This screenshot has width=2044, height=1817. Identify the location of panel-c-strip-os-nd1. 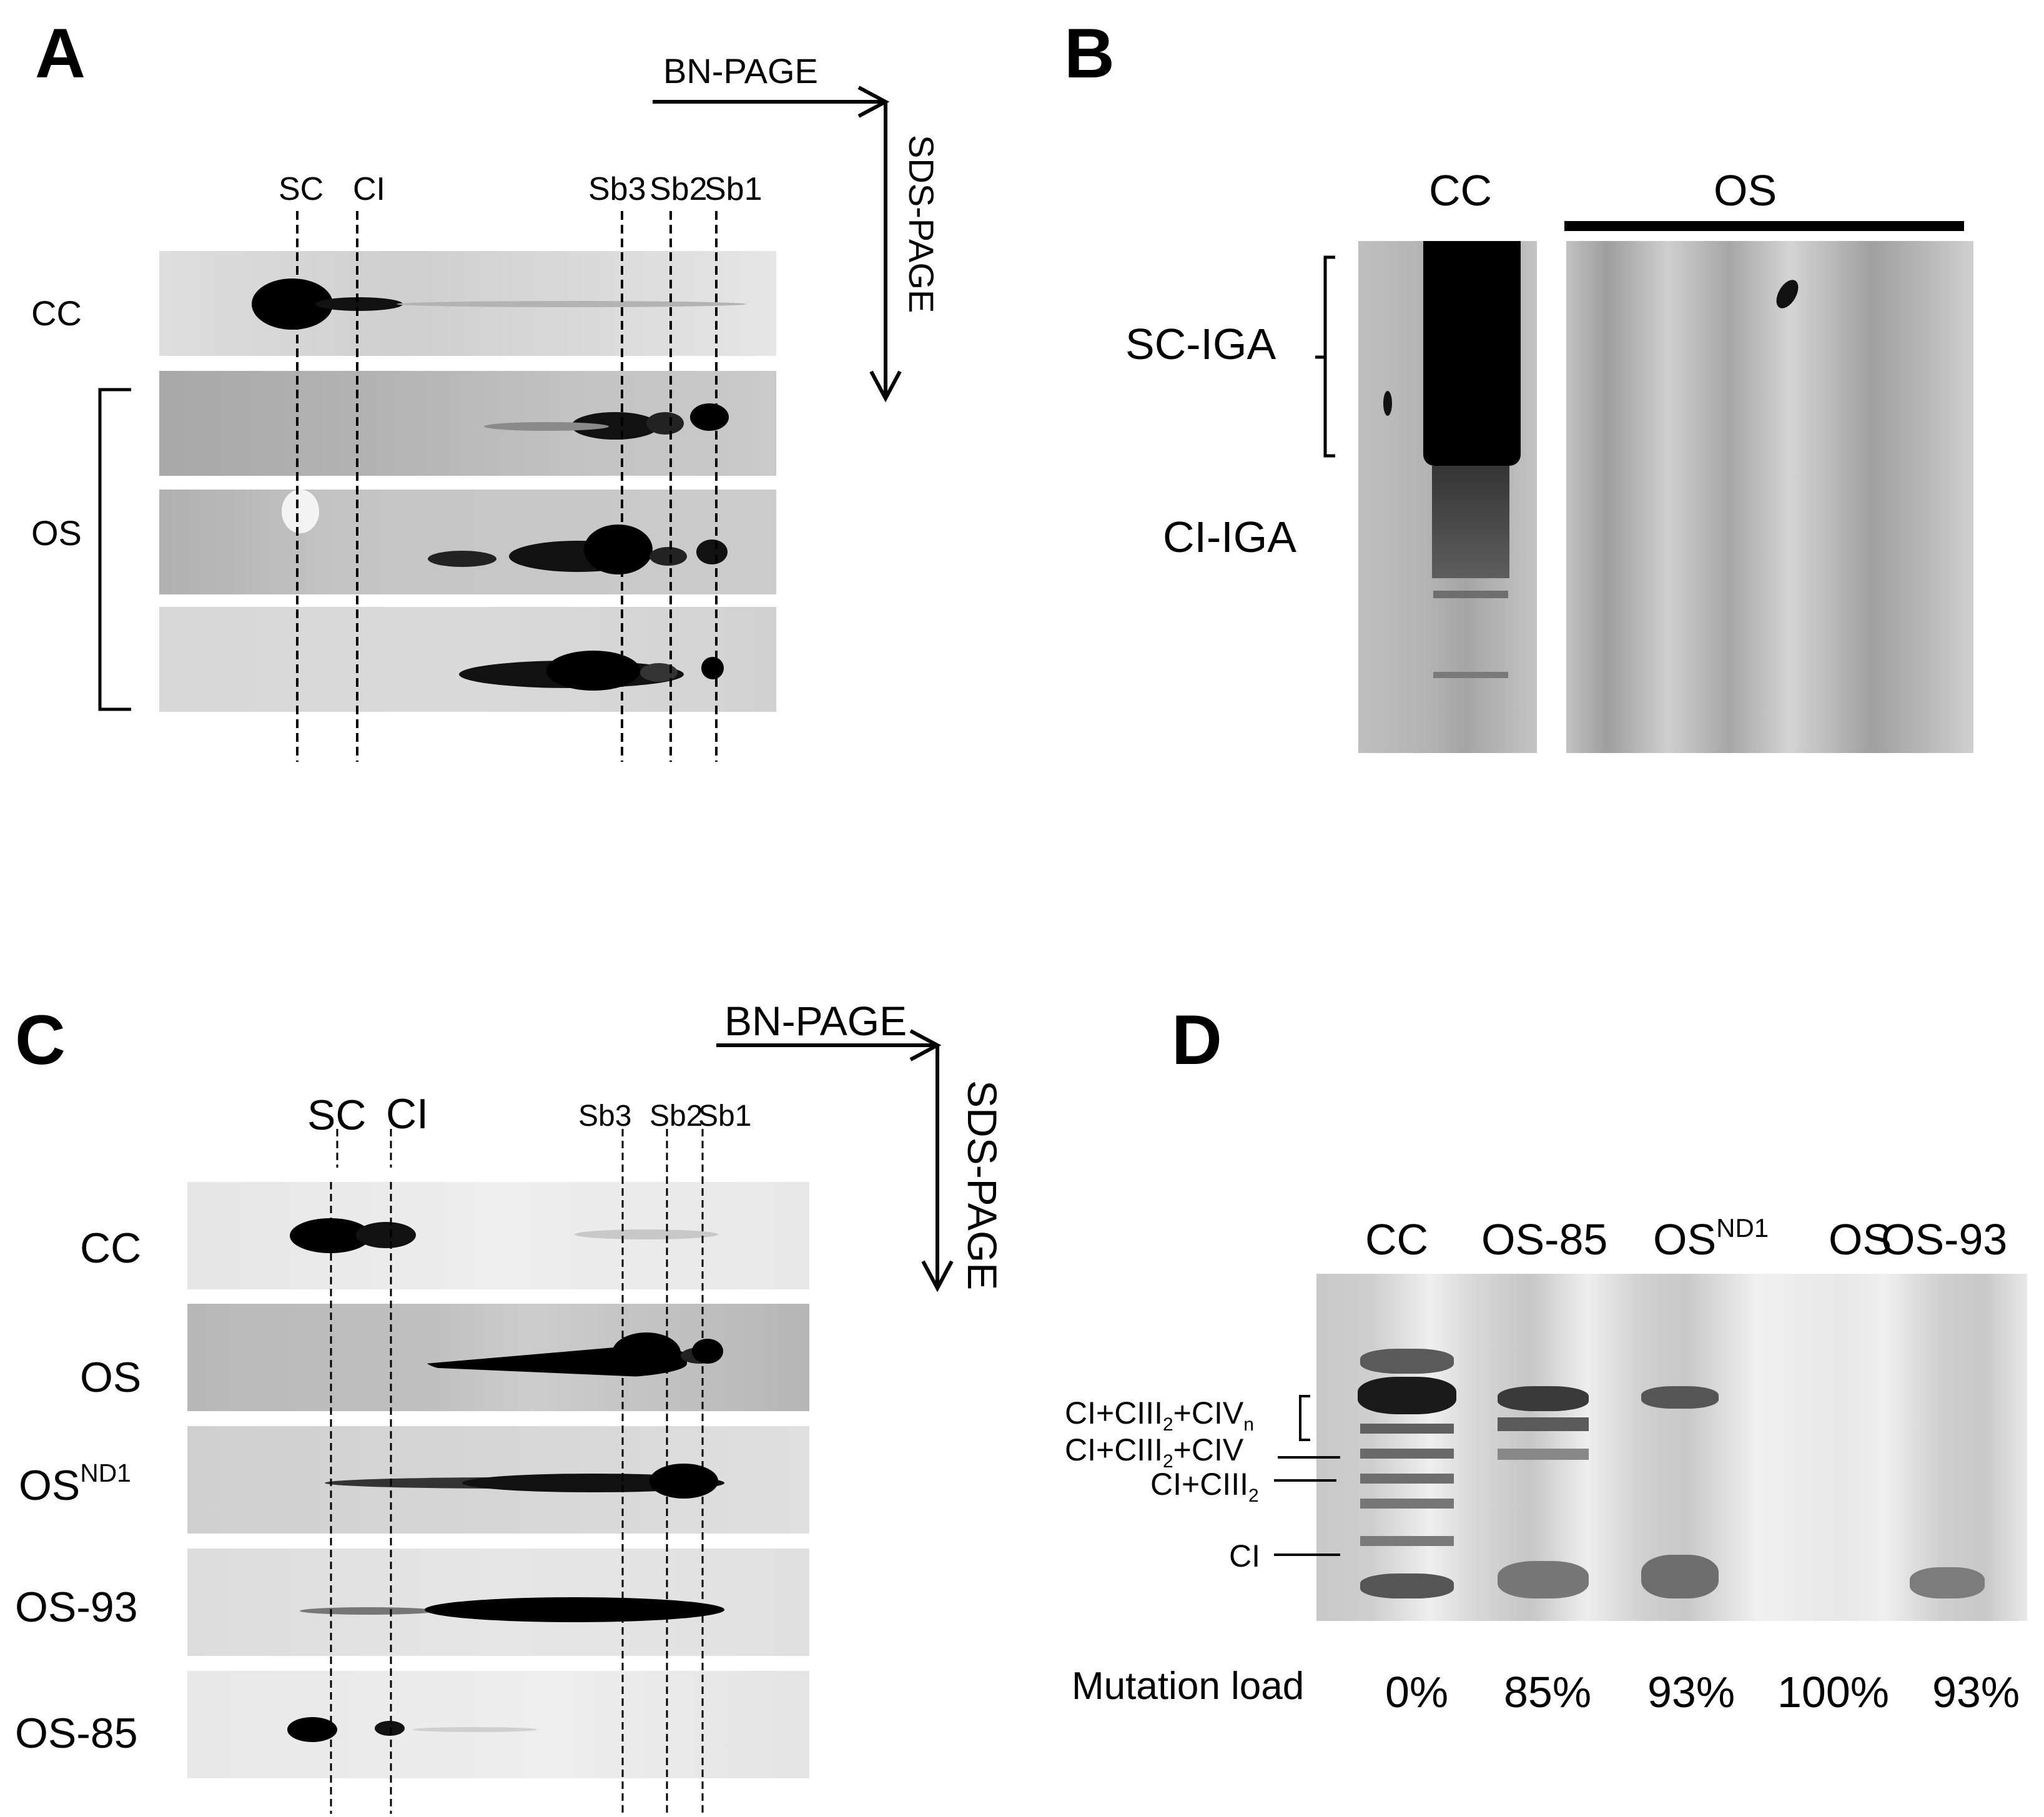
(498, 1480).